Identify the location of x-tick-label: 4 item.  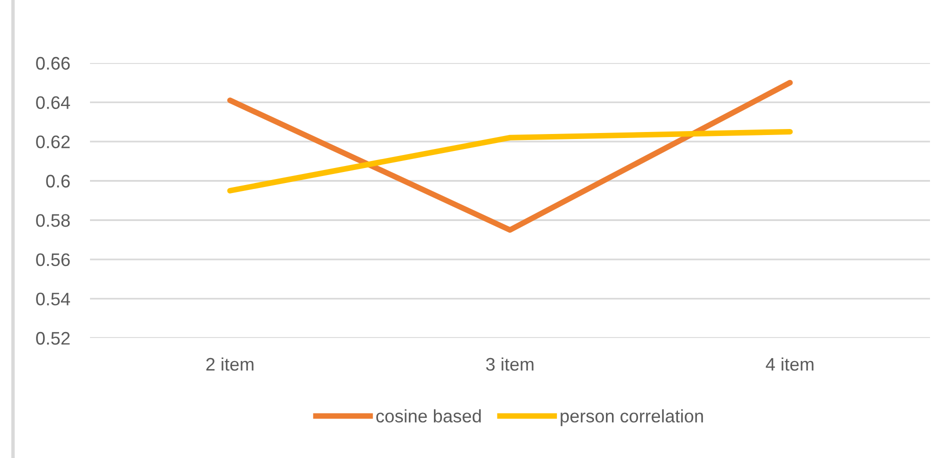
(790, 364).